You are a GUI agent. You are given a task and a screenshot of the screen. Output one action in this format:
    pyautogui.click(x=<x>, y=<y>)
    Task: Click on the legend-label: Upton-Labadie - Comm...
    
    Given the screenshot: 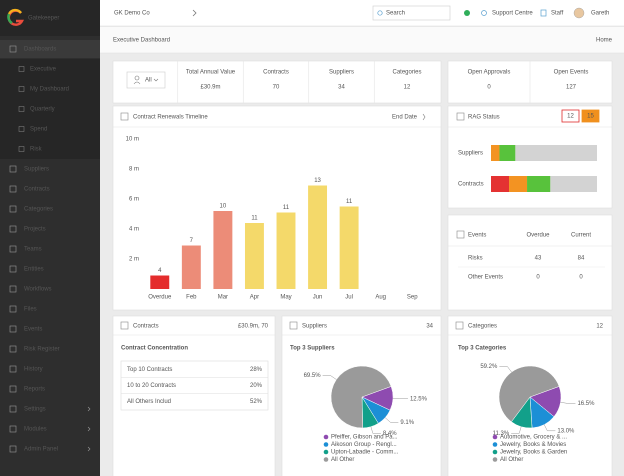 What is the action you would take?
    pyautogui.click(x=365, y=453)
    